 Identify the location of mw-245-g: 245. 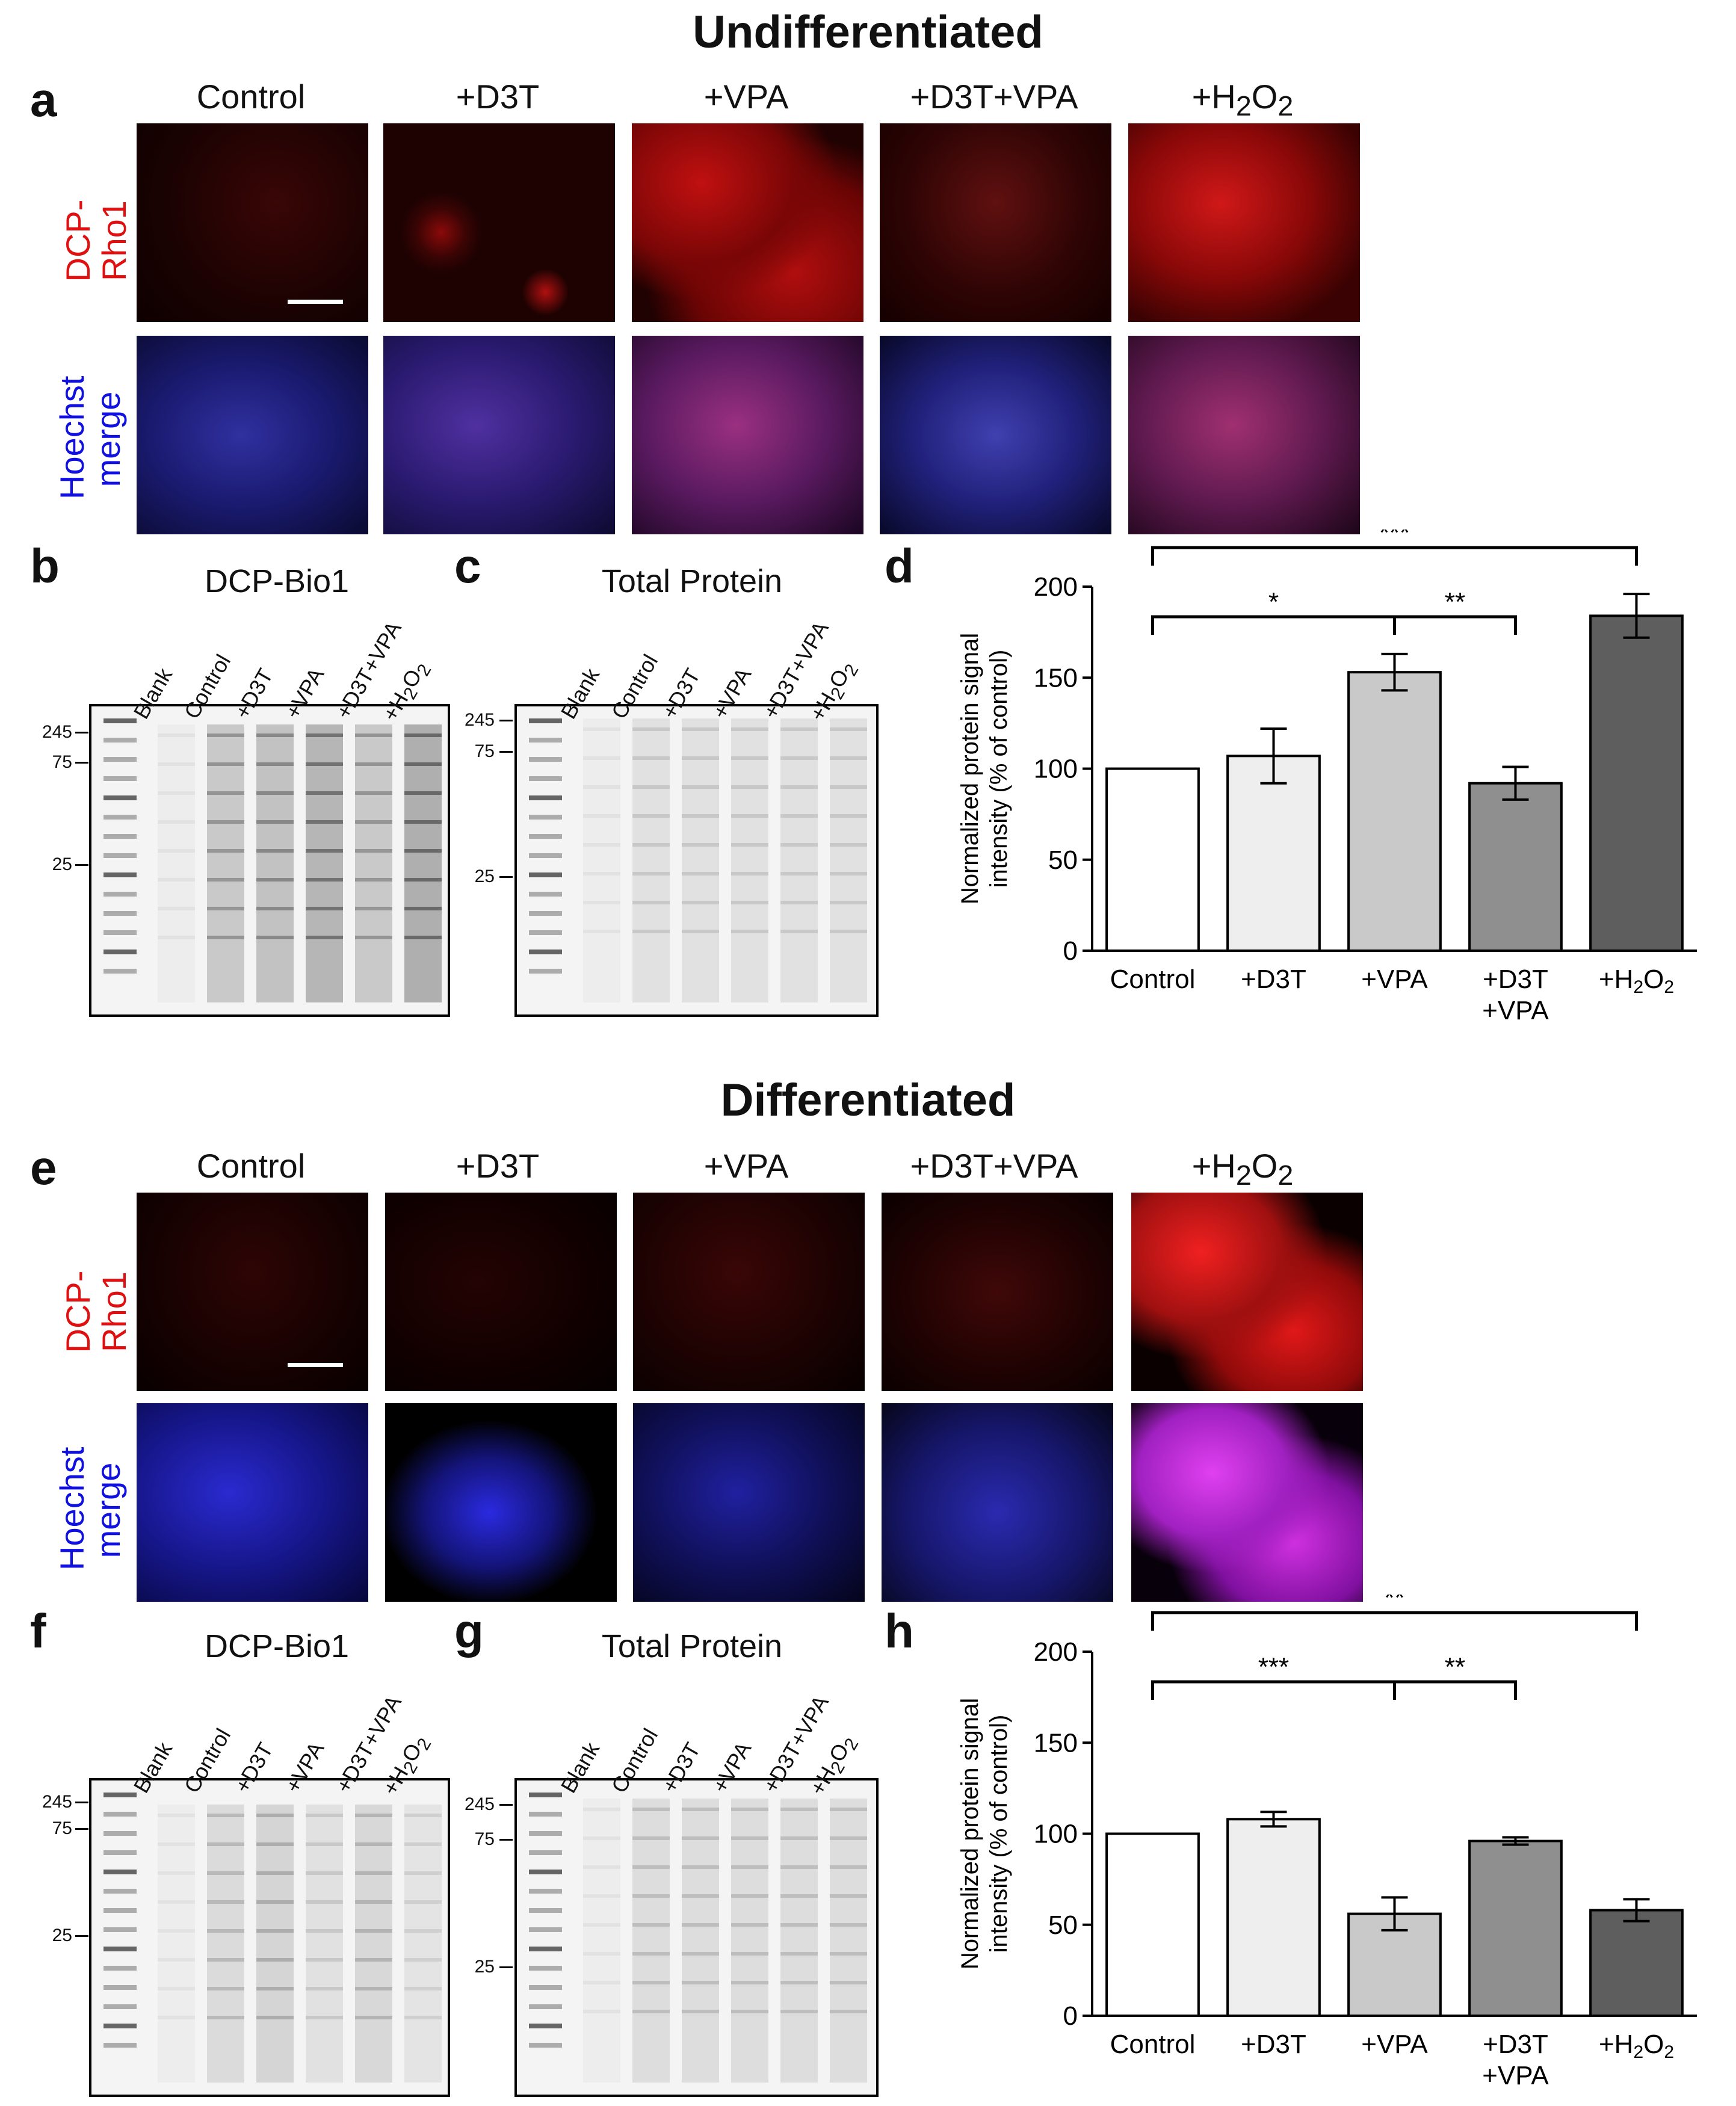
(479, 1804).